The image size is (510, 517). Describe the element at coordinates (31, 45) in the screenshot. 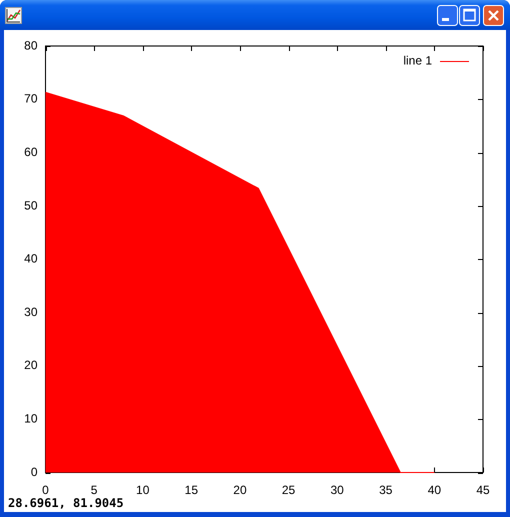

I see `y-tick-label: 80` at that location.